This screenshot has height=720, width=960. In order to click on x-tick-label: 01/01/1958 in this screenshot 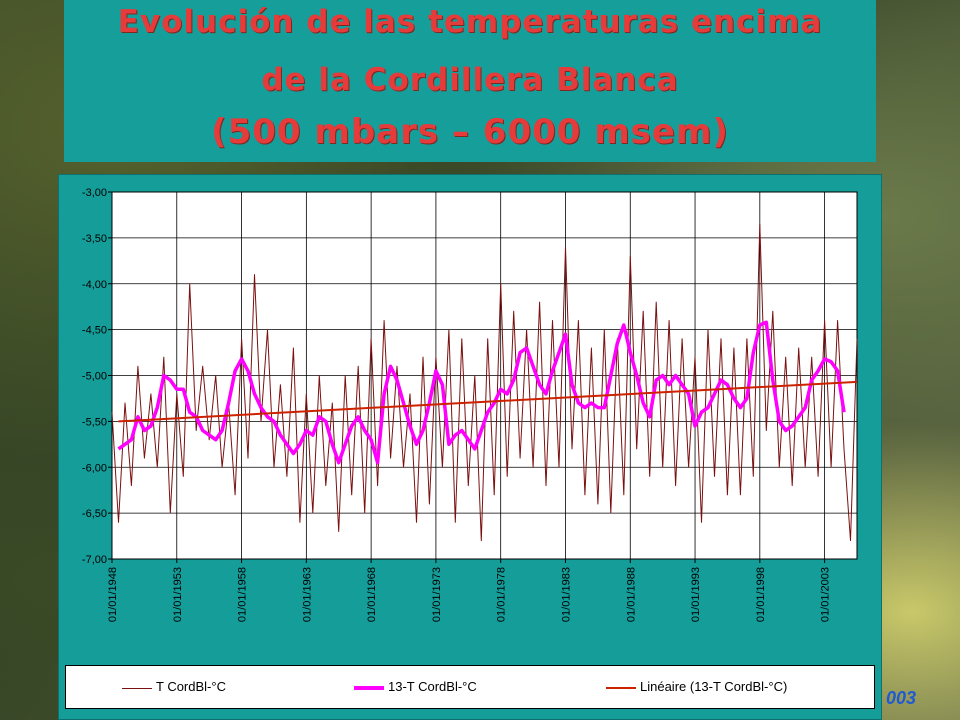, I will do `click(243, 594)`.